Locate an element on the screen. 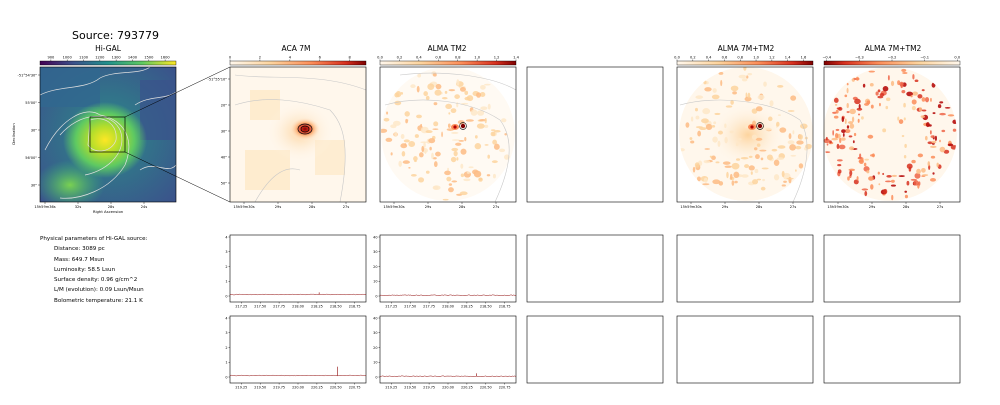 The image size is (1000, 405). spectrum-xtick-label: 220.00 is located at coordinates (448, 388).